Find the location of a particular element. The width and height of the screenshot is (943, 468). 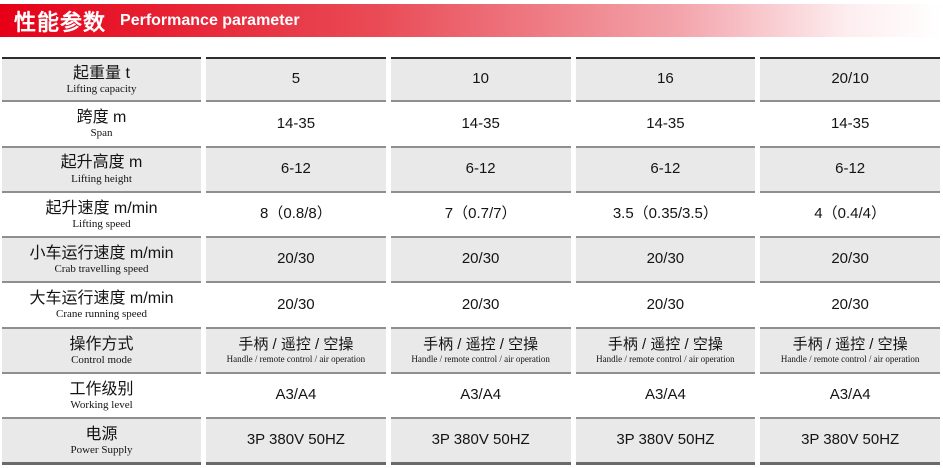

table-row: 起升高度 m Lifting height 6-12 6-12 6-12 6-12 is located at coordinates (471, 170).